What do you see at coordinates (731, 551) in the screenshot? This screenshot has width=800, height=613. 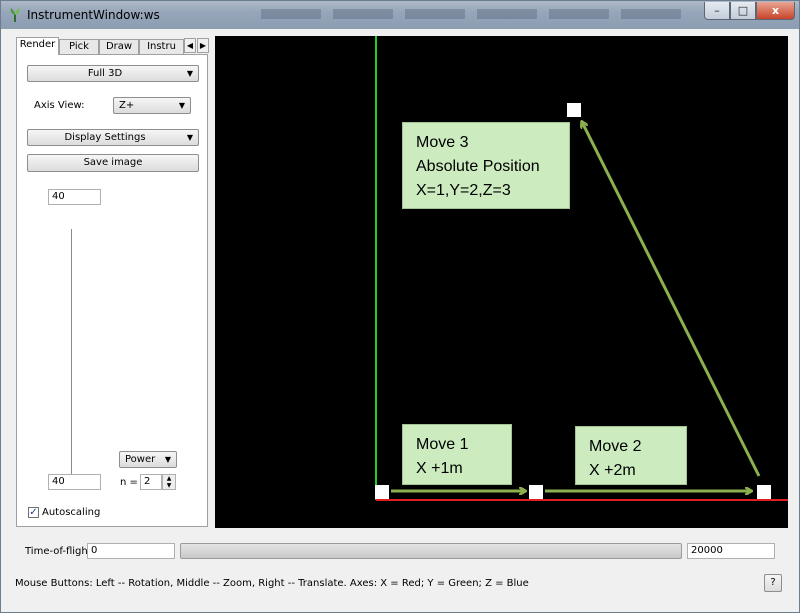 I see `time-of-flight-max-input: 20000` at bounding box center [731, 551].